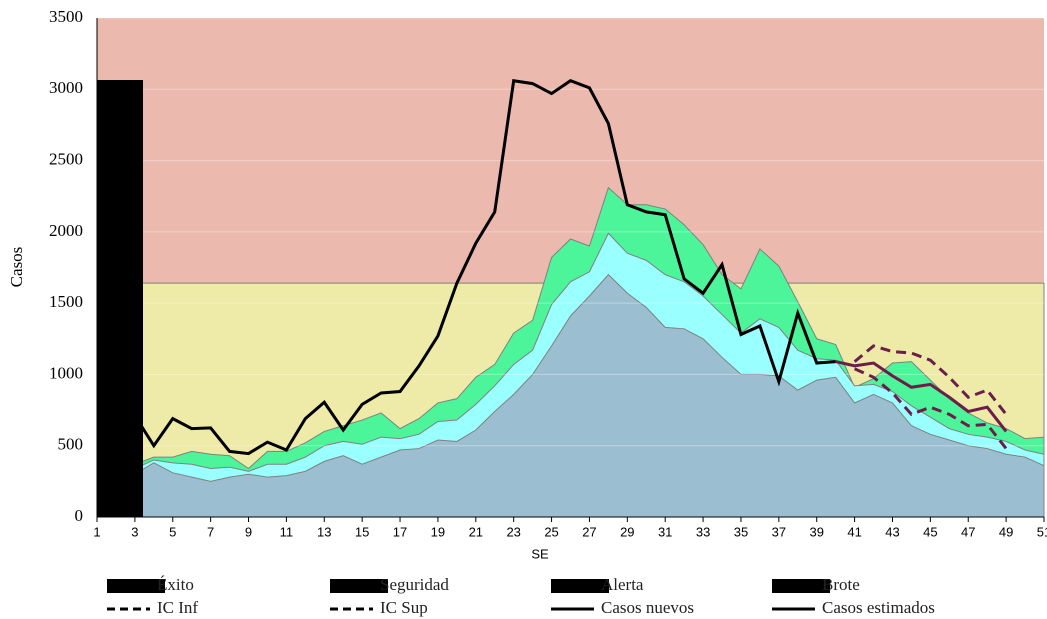  Describe the element at coordinates (1042, 531) in the screenshot. I see `x-tick-label: 51` at that location.